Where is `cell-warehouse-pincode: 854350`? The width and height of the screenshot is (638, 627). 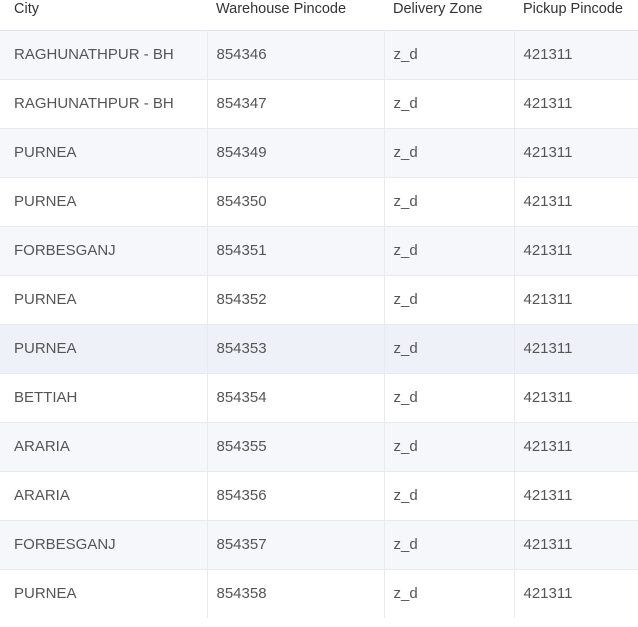
cell-warehouse-pincode: 854350 is located at coordinates (296, 201).